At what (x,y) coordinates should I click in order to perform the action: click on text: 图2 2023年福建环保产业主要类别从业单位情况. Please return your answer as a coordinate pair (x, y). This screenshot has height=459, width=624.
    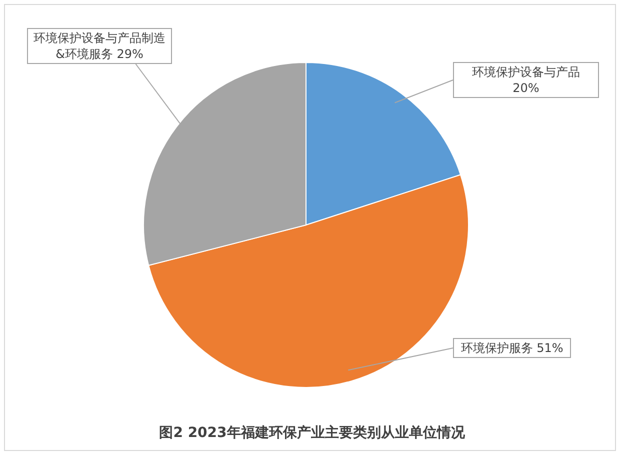
    Looking at the image, I should click on (312, 433).